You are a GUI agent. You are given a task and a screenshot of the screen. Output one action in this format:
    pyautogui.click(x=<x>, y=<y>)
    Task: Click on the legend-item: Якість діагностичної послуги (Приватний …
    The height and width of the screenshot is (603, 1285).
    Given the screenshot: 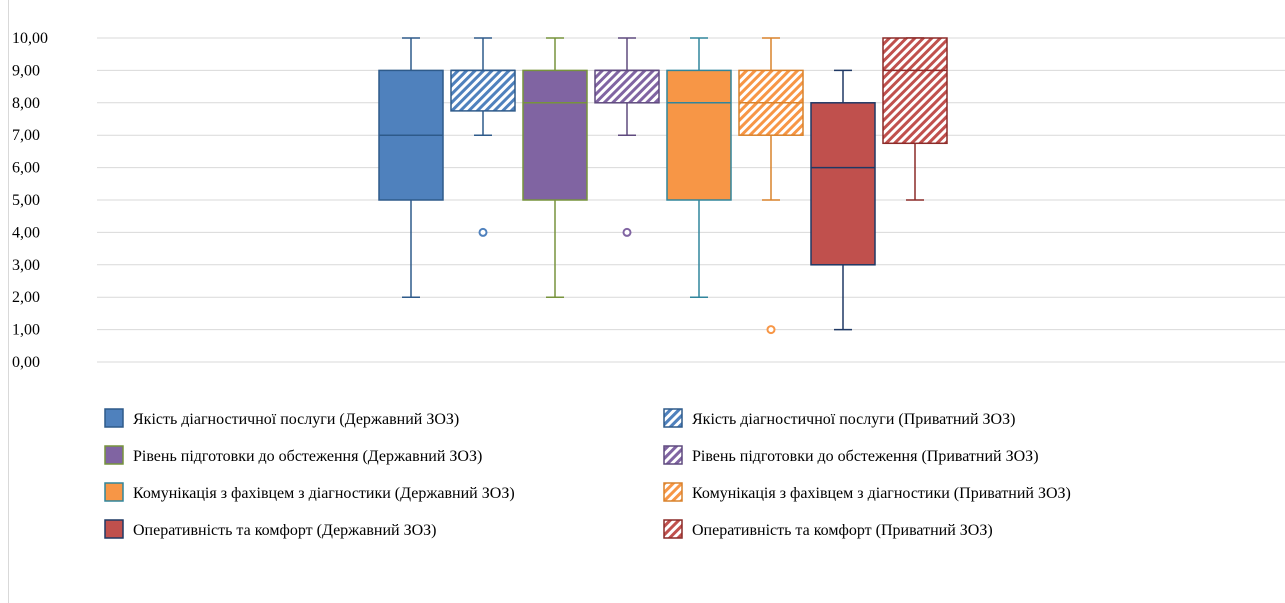 What is the action you would take?
    pyautogui.click(x=839, y=418)
    